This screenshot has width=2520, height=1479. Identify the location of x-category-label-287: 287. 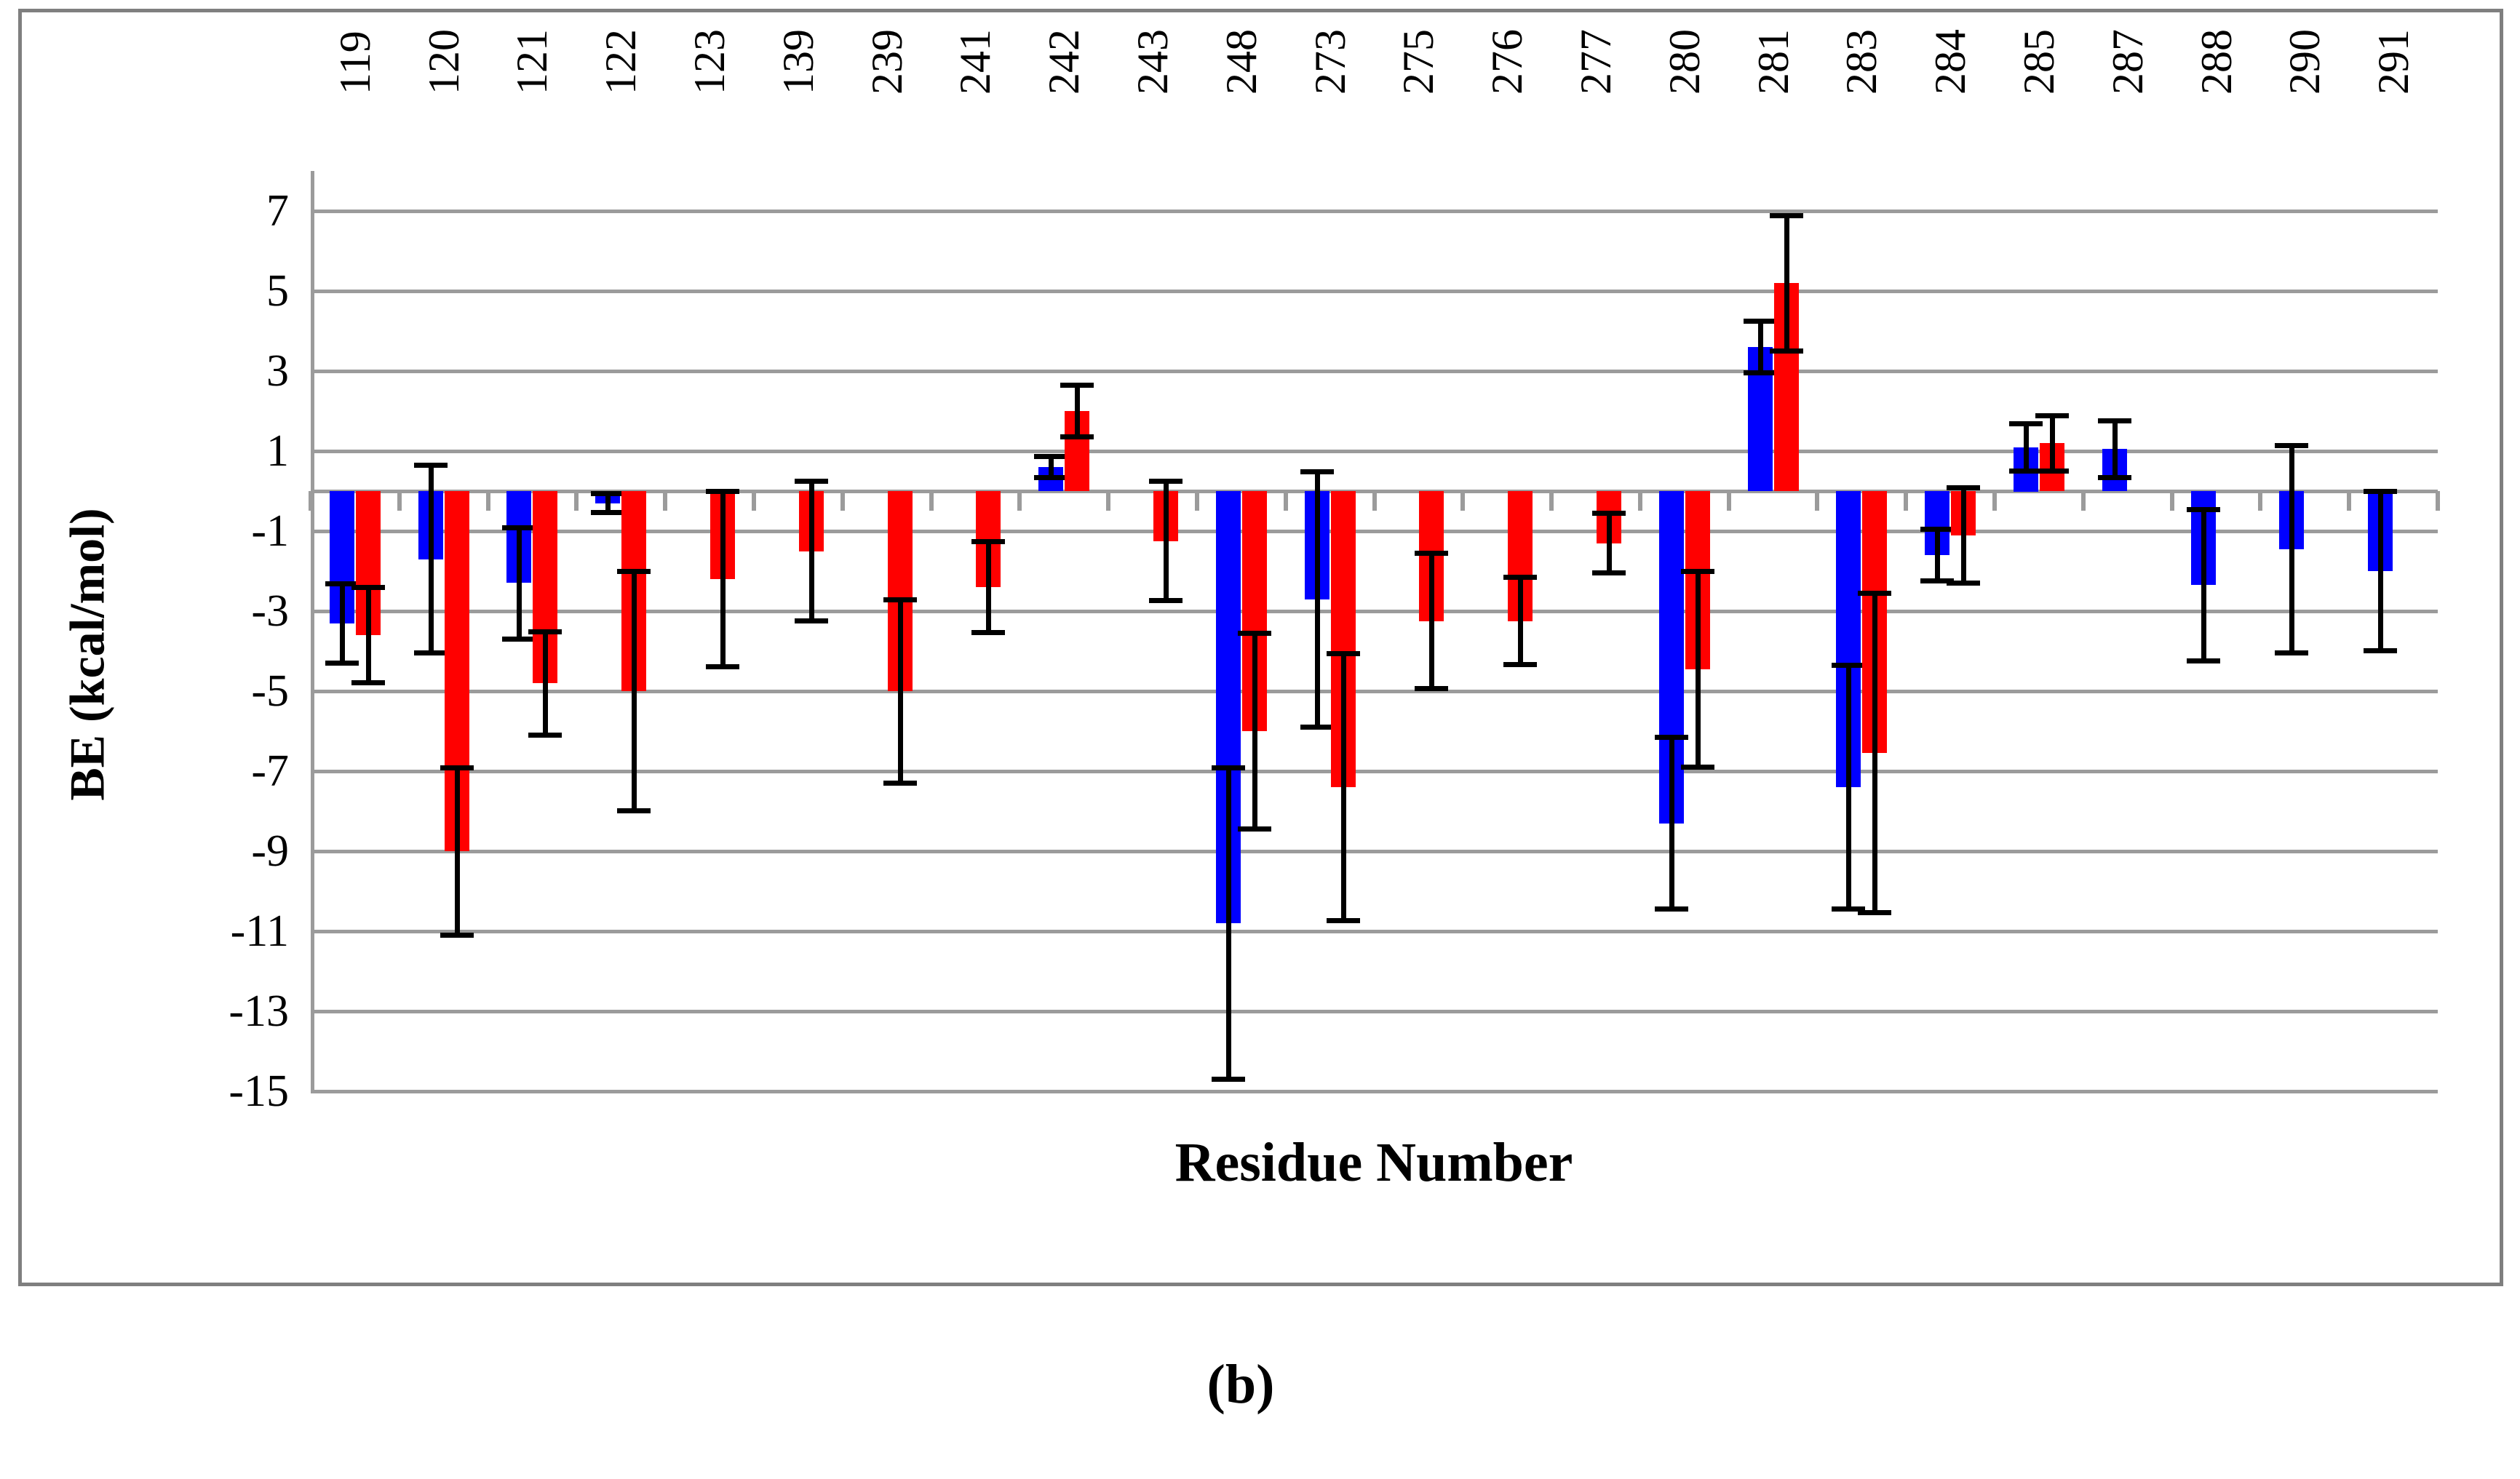
(2128, 62).